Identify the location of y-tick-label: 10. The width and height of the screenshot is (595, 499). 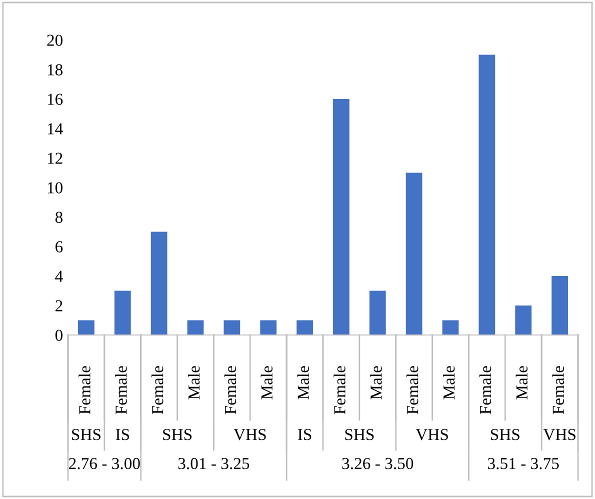
(55, 188).